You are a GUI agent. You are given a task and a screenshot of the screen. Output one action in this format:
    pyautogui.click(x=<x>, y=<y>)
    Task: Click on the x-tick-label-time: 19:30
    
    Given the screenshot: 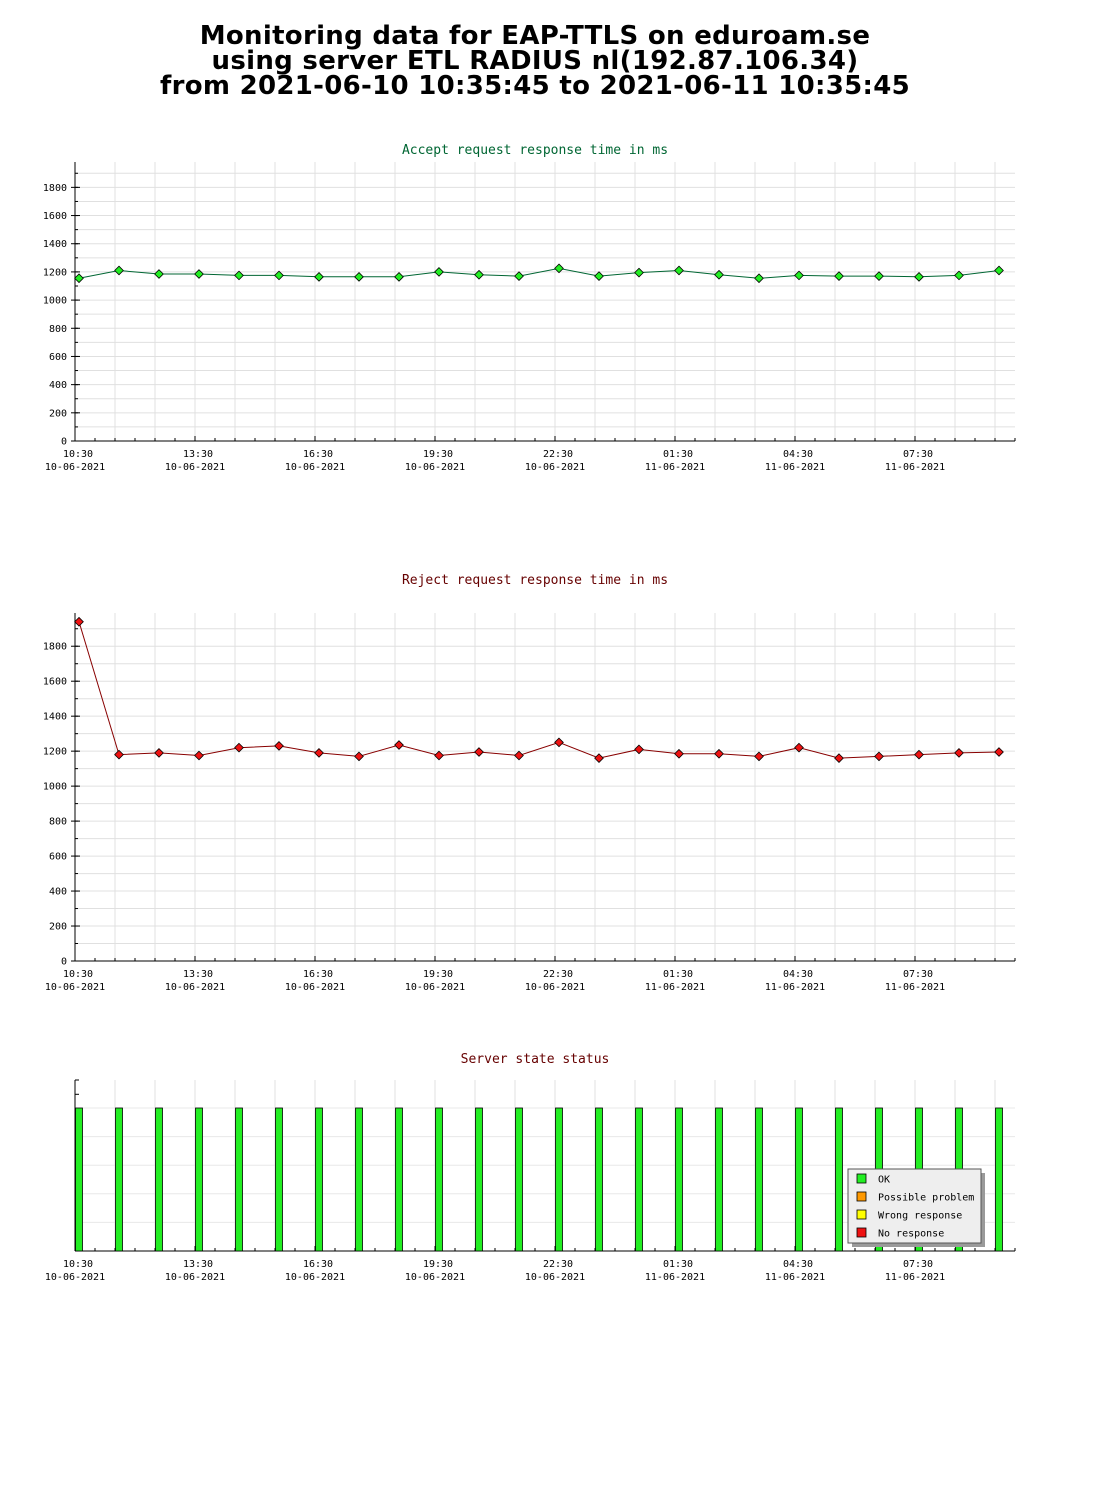 What is the action you would take?
    pyautogui.click(x=438, y=1264)
    